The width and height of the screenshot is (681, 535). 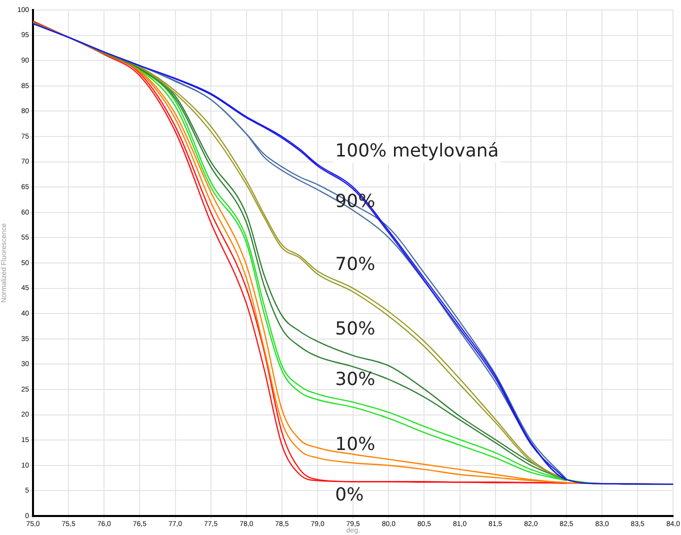 I want to click on annotation: 50%, so click(x=355, y=329).